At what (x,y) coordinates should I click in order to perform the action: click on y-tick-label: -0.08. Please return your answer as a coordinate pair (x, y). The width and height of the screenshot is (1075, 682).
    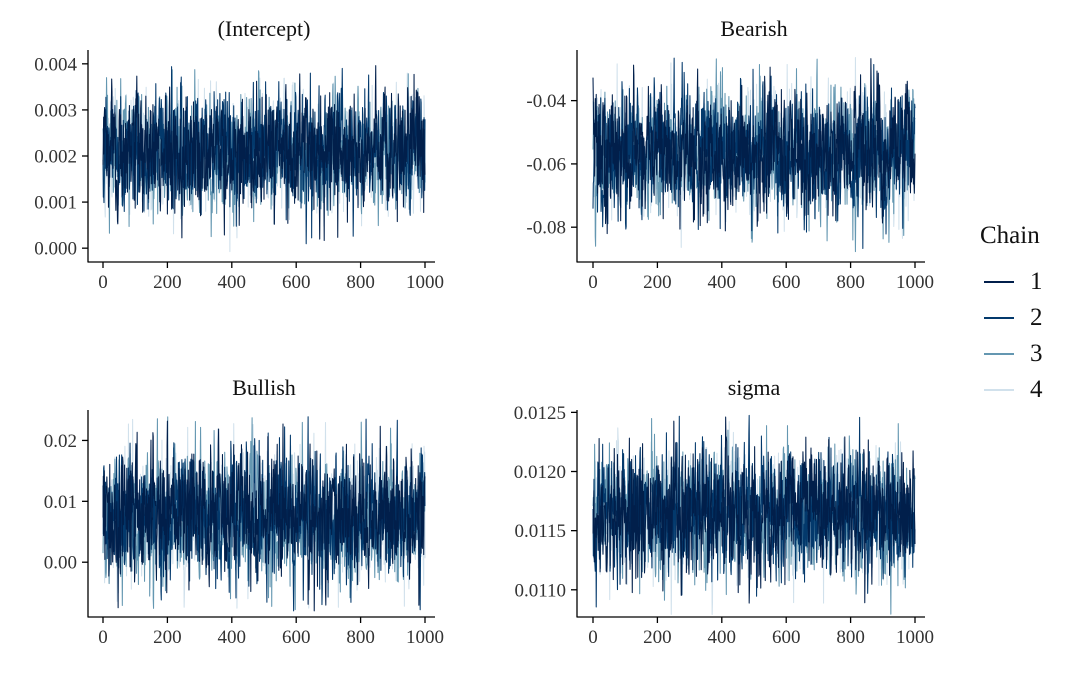
    Looking at the image, I should click on (546, 228).